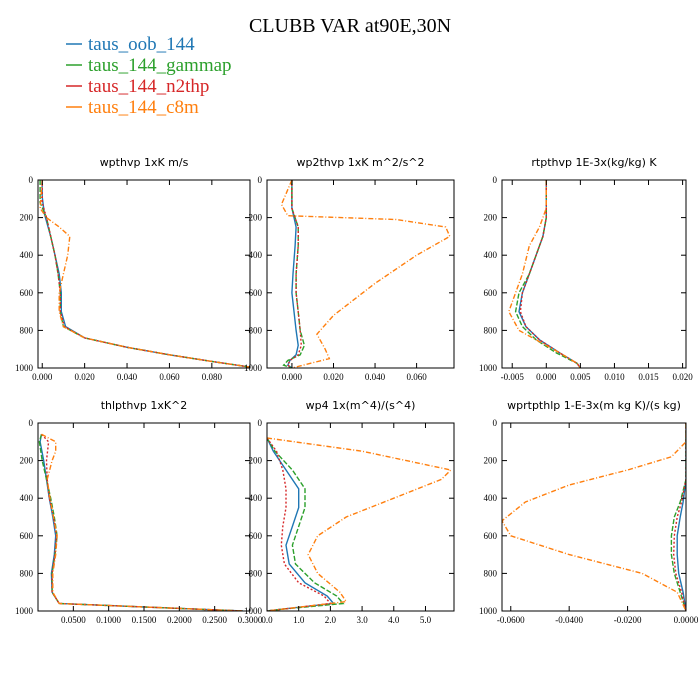  What do you see at coordinates (350, 26) in the screenshot?
I see `figure-title: CLUBB VAR at90E,30N` at bounding box center [350, 26].